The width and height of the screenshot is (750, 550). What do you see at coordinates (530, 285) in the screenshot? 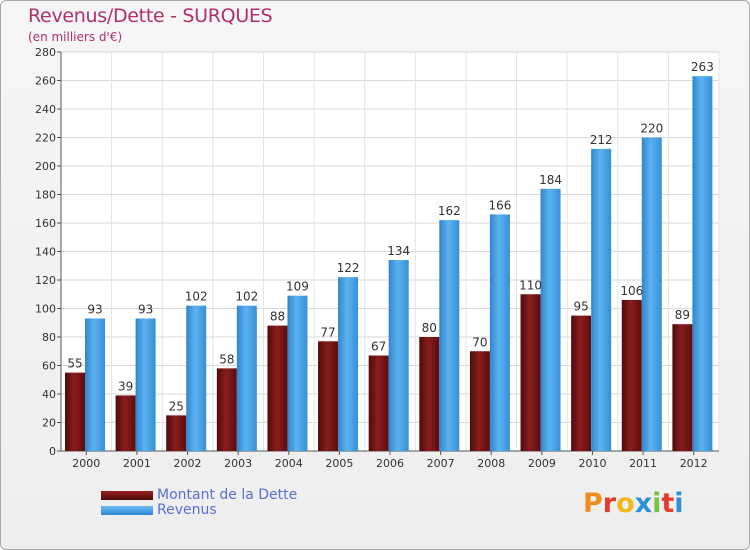
I see `data-label-debt: 110` at bounding box center [530, 285].